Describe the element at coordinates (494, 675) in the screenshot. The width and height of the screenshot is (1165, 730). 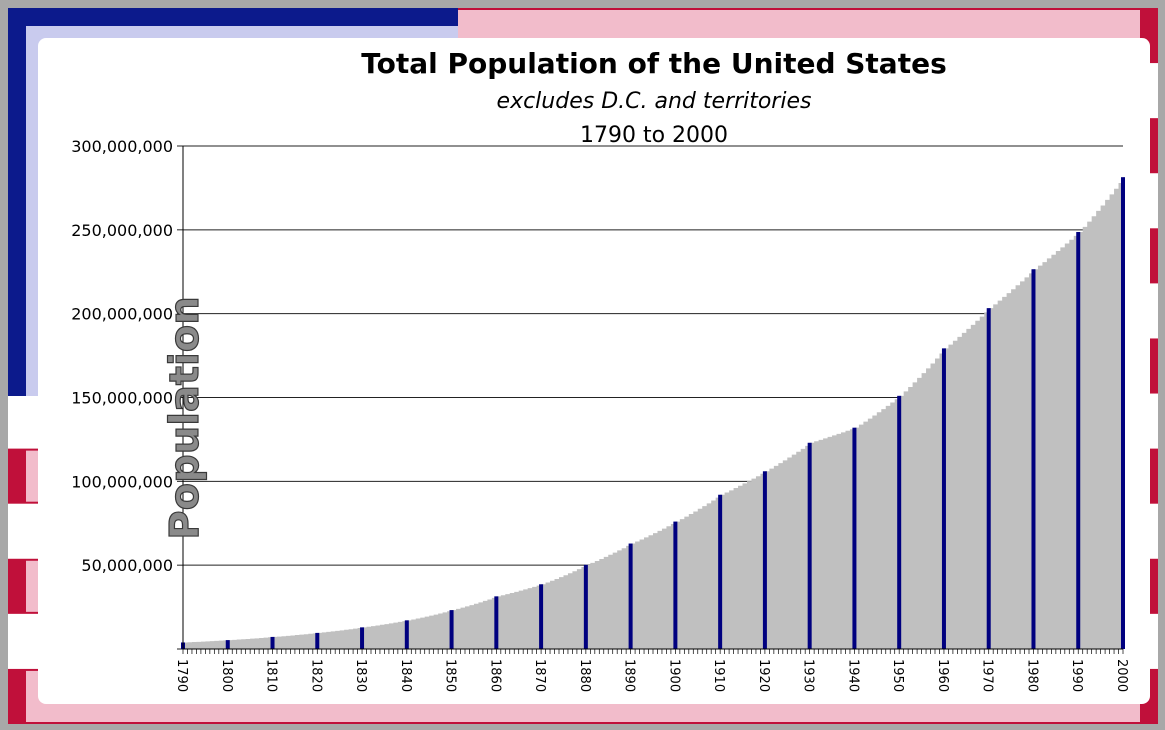
I see `x-tick-label: 1860` at that location.